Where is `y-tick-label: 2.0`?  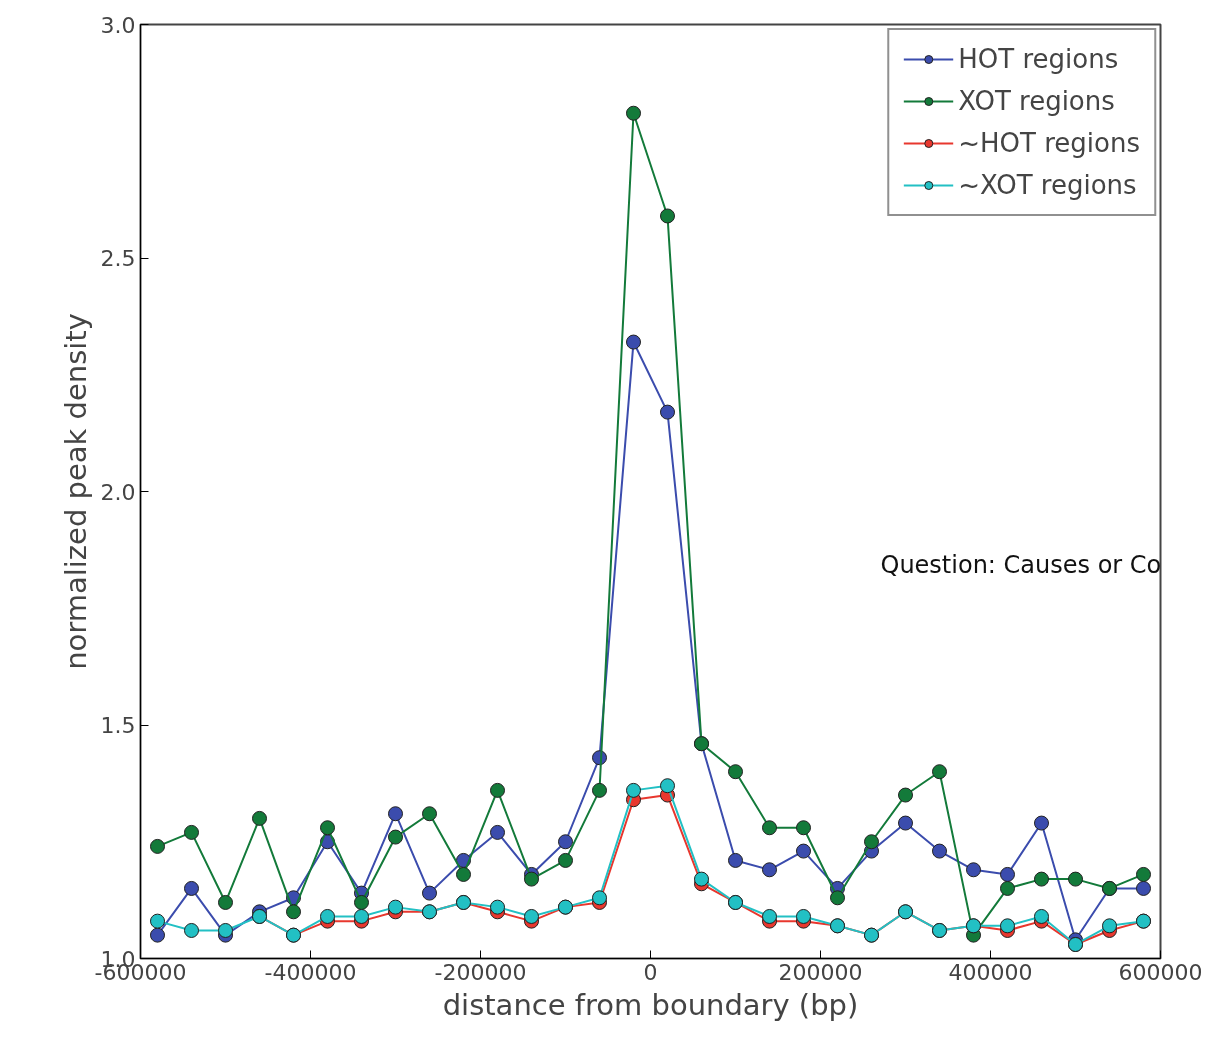
y-tick-label: 2.0 is located at coordinates (118, 492).